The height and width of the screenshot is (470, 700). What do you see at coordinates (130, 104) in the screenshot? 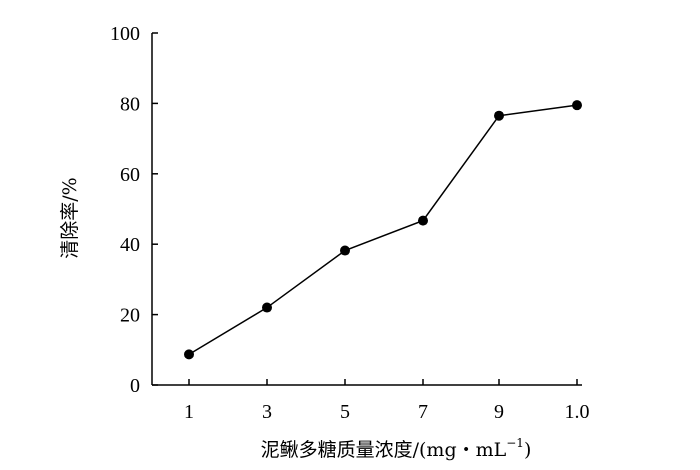
I see `y-tick-label: 80` at bounding box center [130, 104].